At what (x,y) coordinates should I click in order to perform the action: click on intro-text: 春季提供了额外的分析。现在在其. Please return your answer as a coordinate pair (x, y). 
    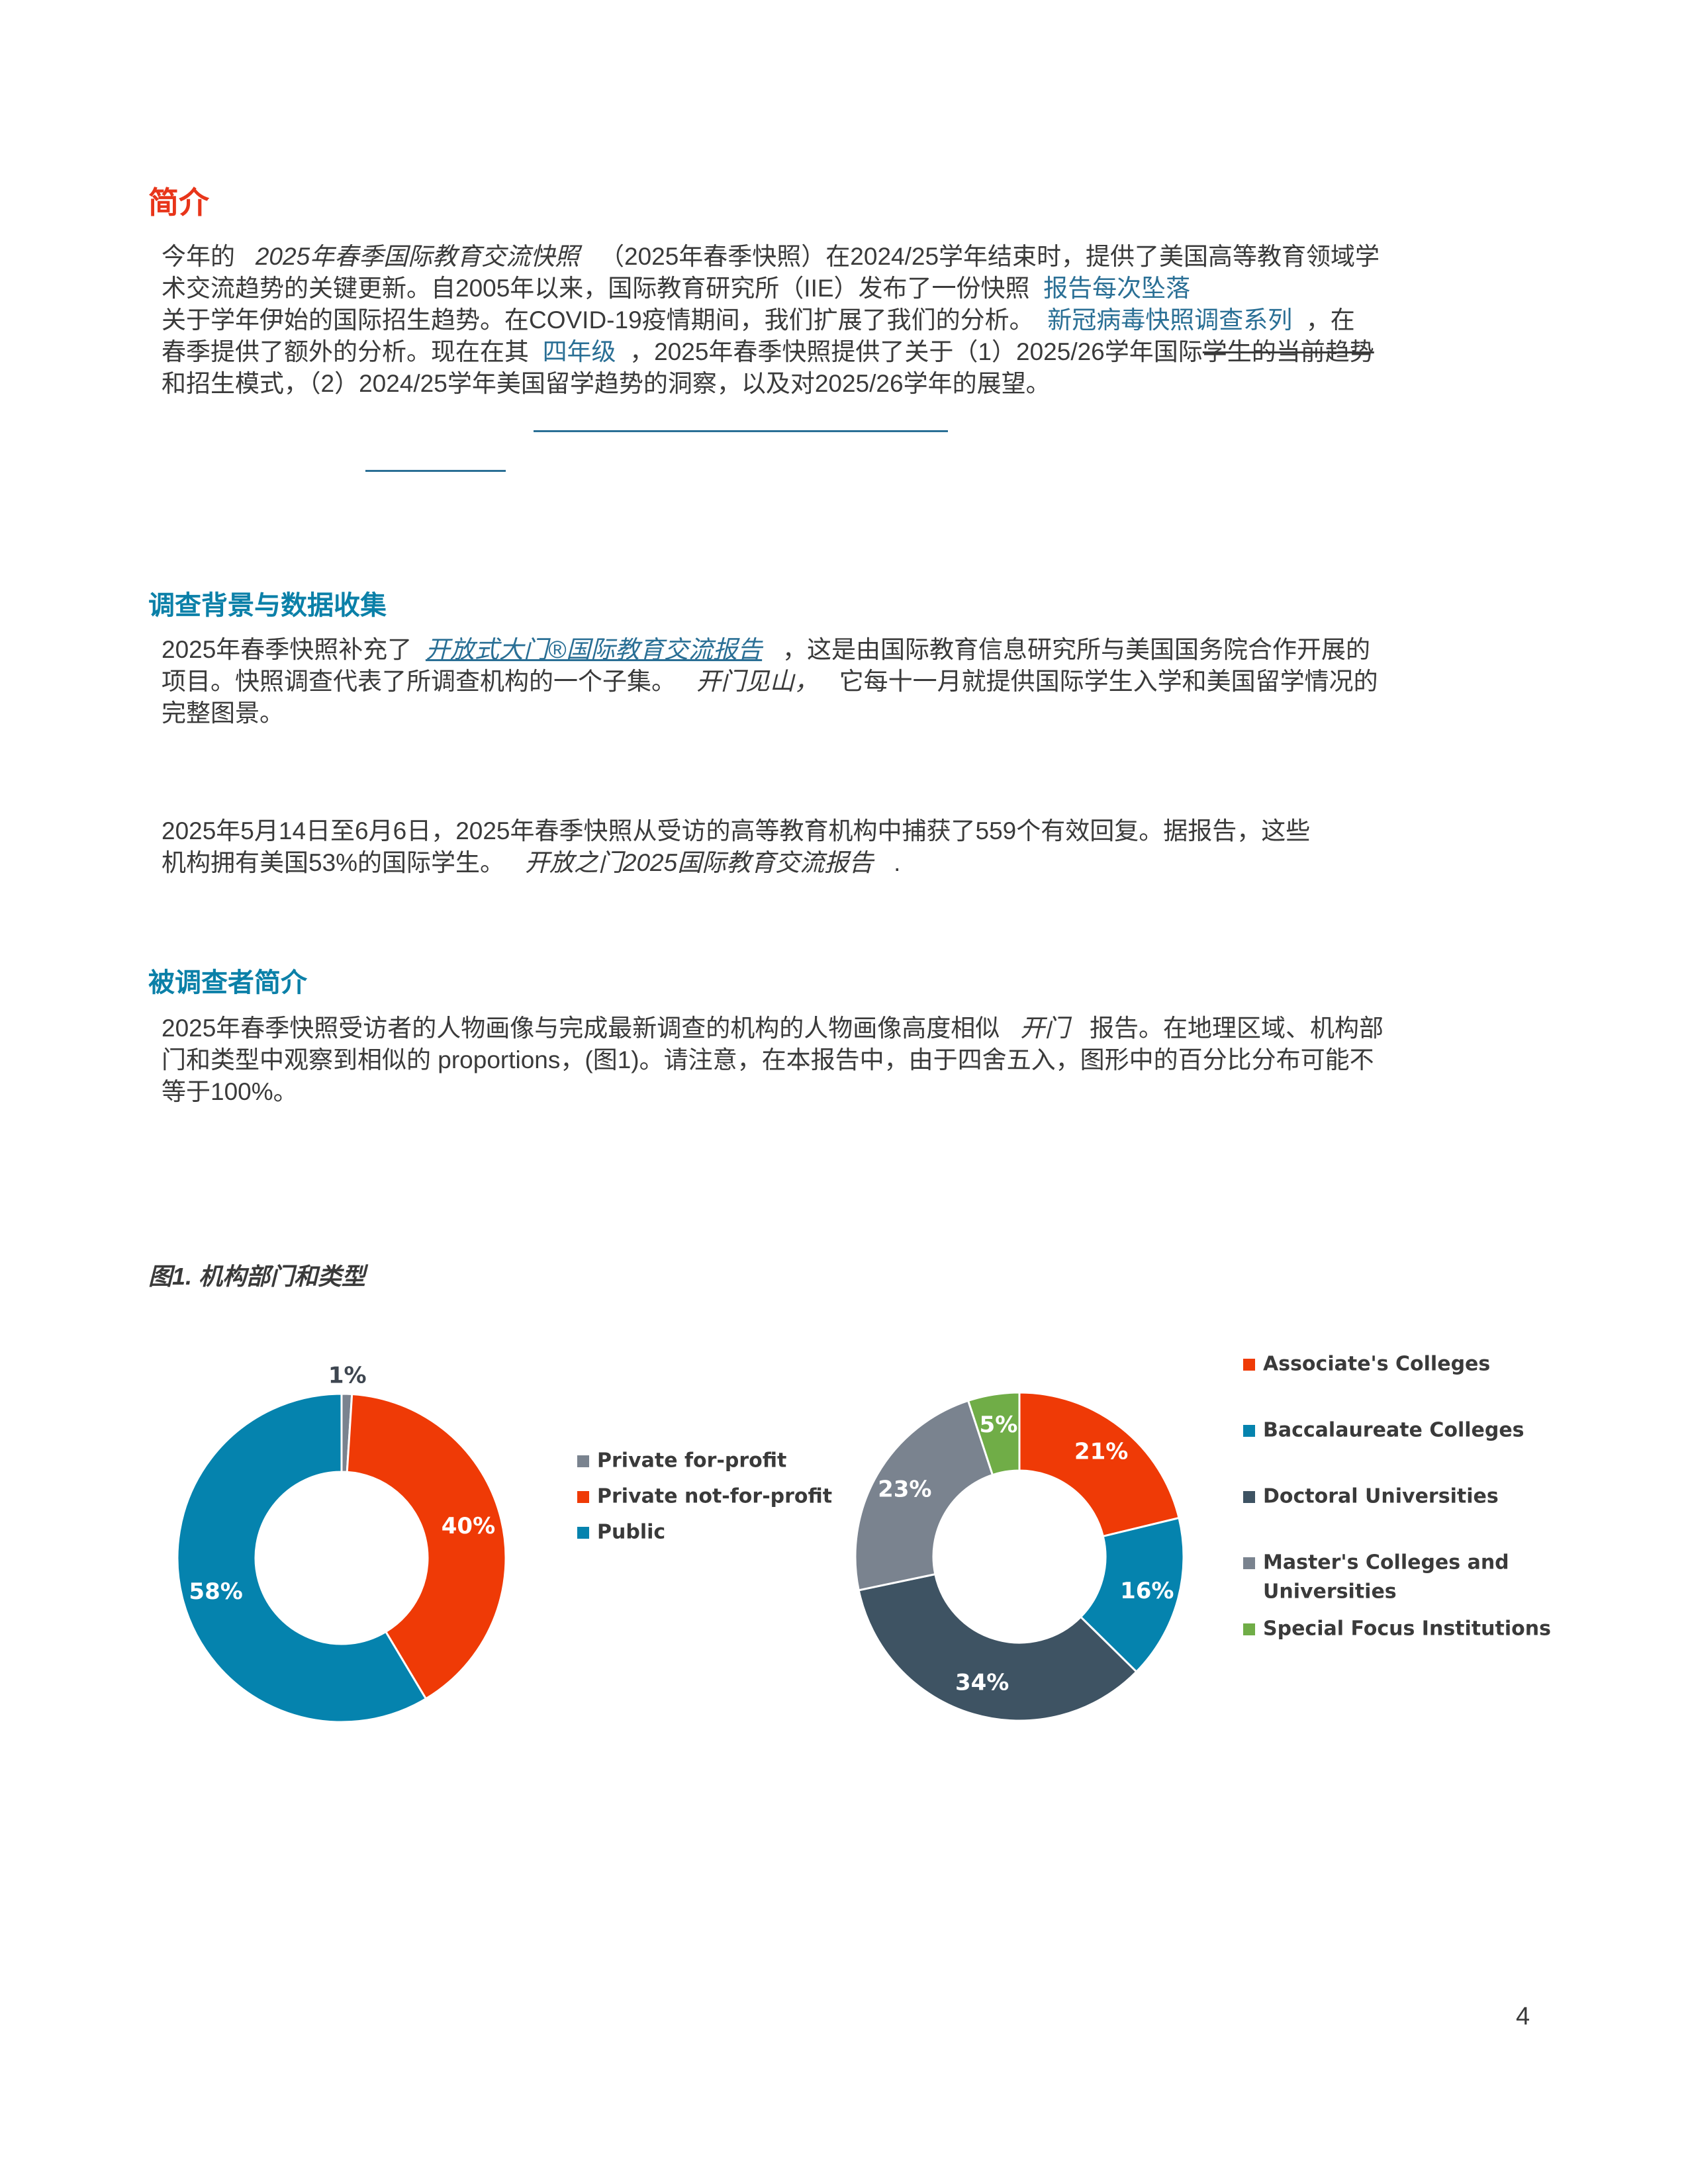
    Looking at the image, I should click on (345, 351).